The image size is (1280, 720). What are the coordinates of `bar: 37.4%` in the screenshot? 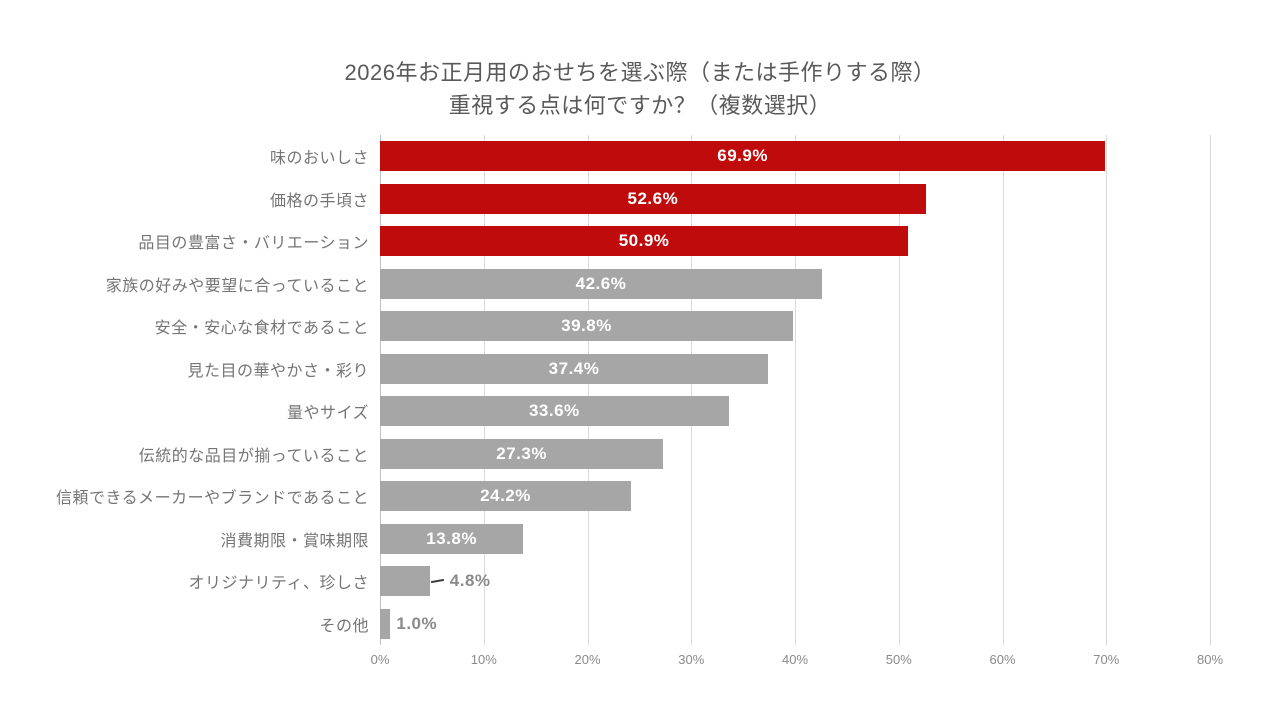 It's located at (574, 368).